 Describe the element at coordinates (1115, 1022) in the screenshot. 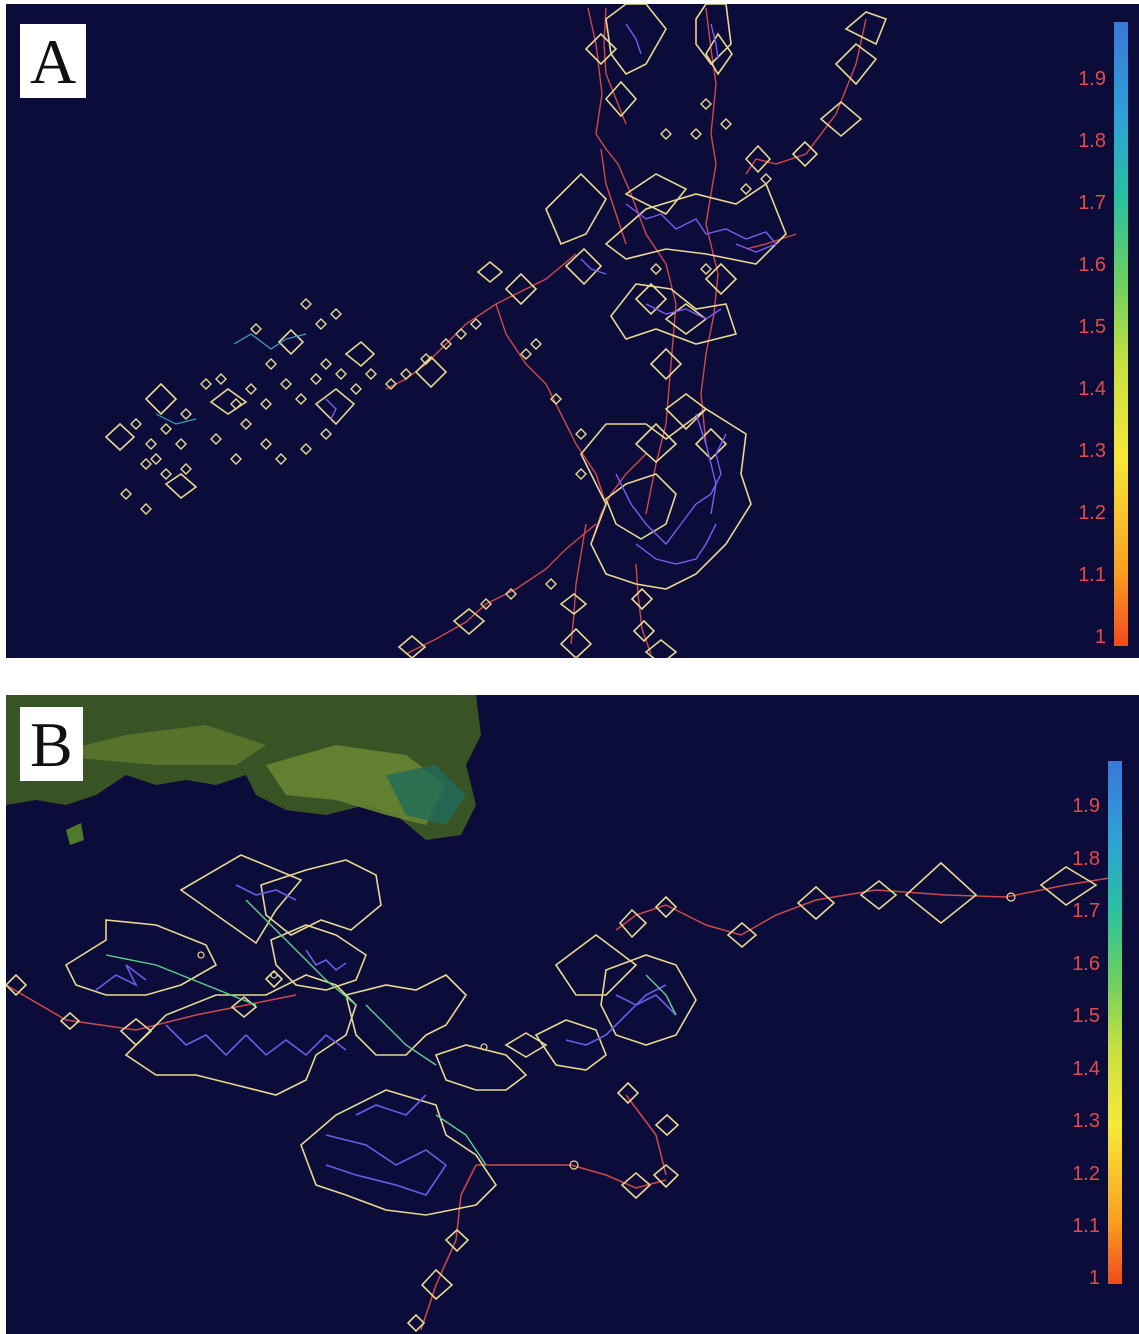

I see `colorbar-b` at that location.